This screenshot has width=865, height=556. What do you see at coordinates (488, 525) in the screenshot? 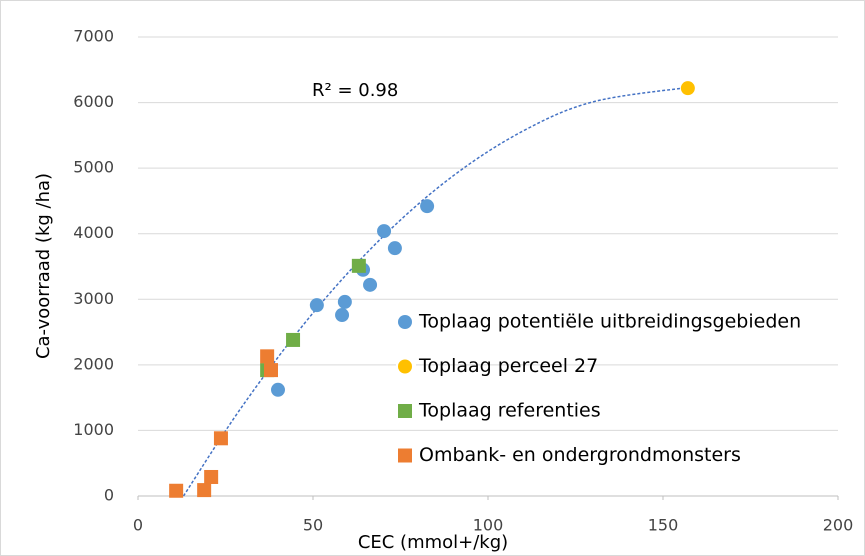
I see `x-tick-label: 100` at bounding box center [488, 525].